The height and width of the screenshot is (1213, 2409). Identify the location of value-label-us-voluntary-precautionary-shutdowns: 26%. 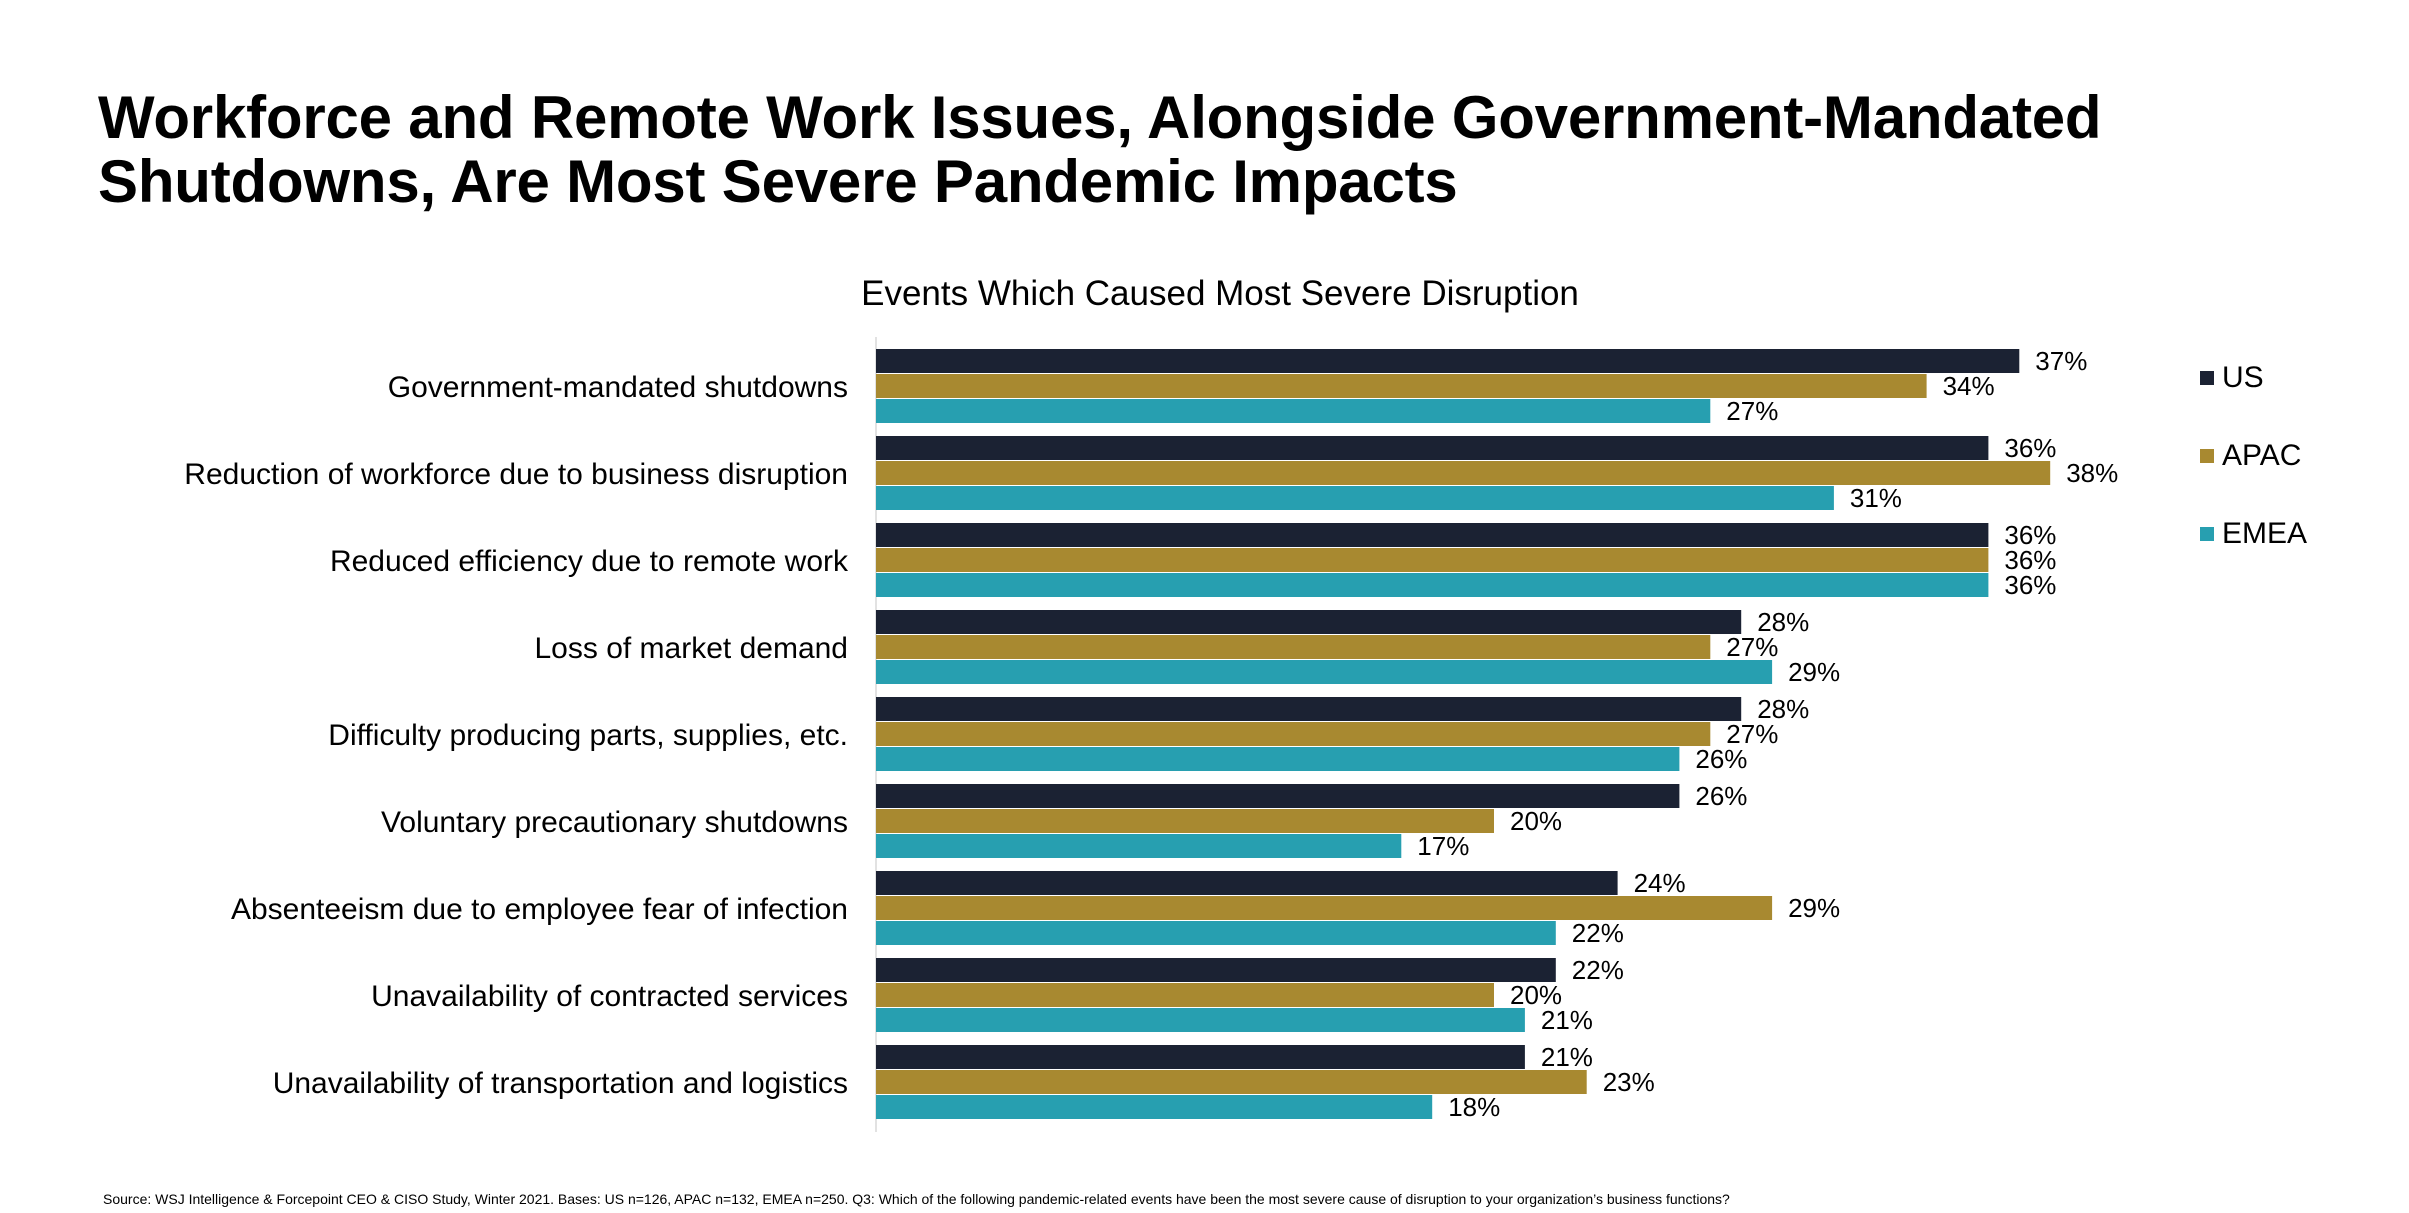
(1721, 796).